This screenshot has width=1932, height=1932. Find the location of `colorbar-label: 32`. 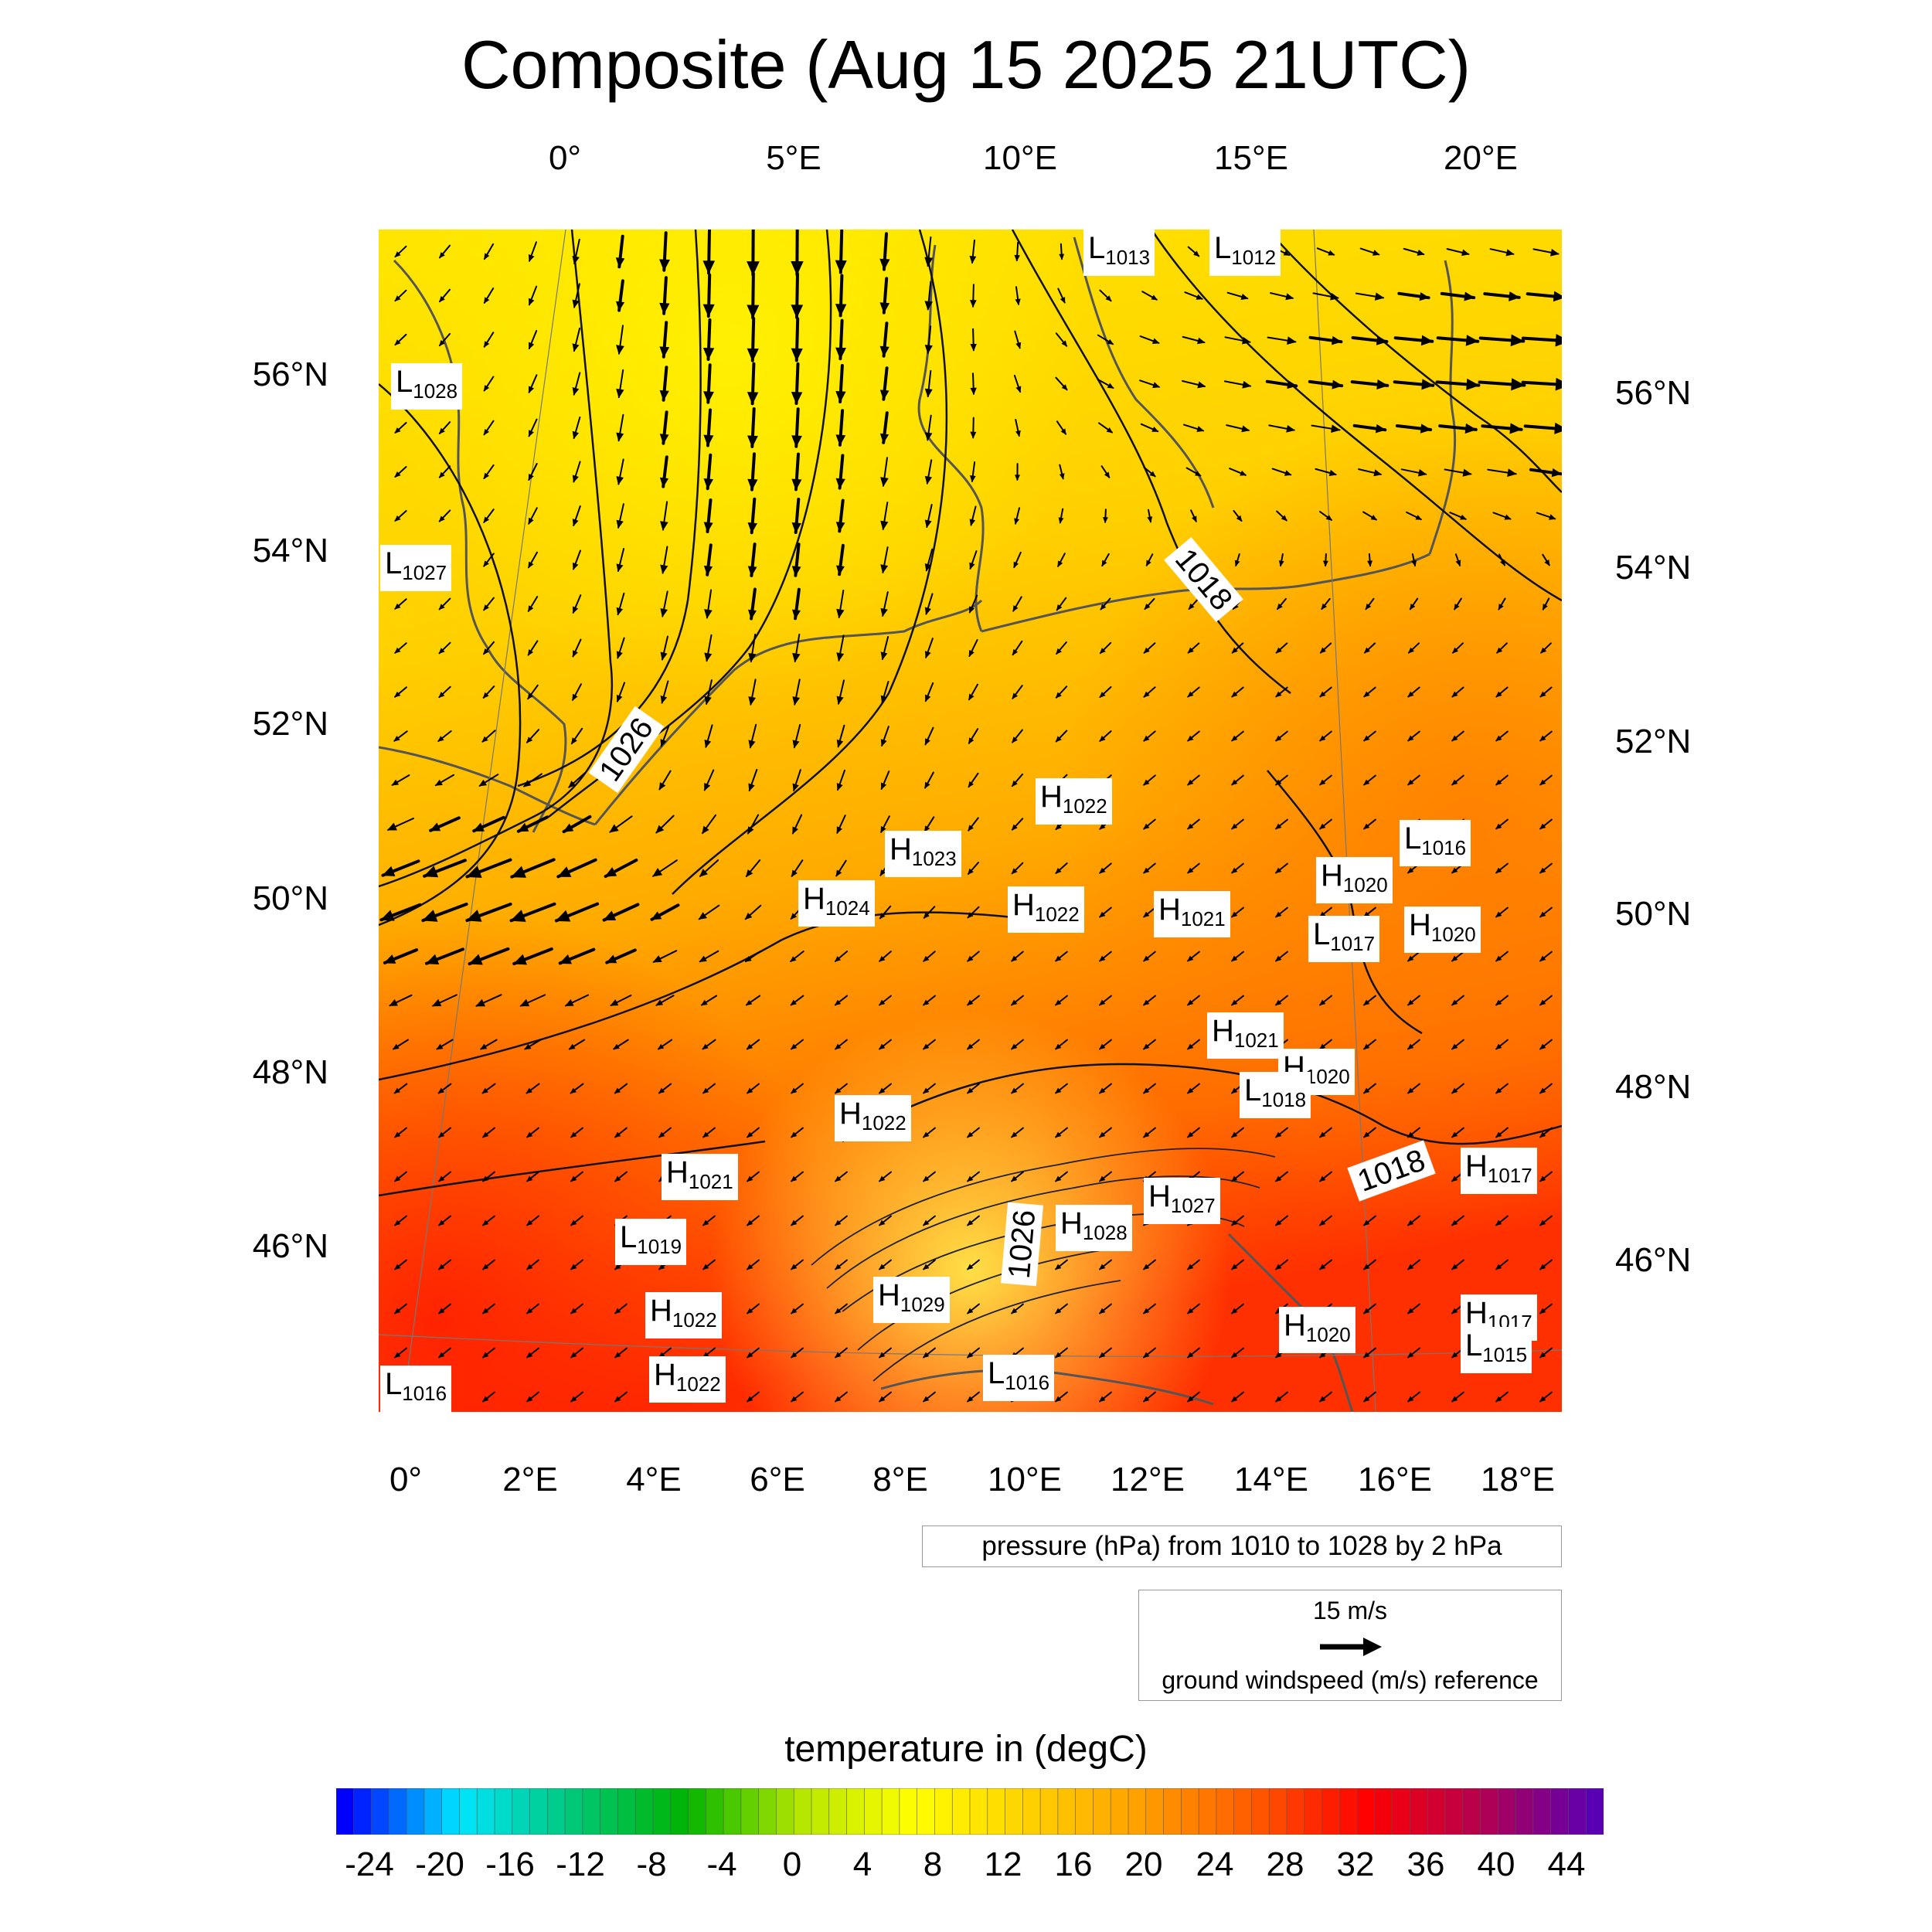

colorbar-label: 32 is located at coordinates (1355, 1864).